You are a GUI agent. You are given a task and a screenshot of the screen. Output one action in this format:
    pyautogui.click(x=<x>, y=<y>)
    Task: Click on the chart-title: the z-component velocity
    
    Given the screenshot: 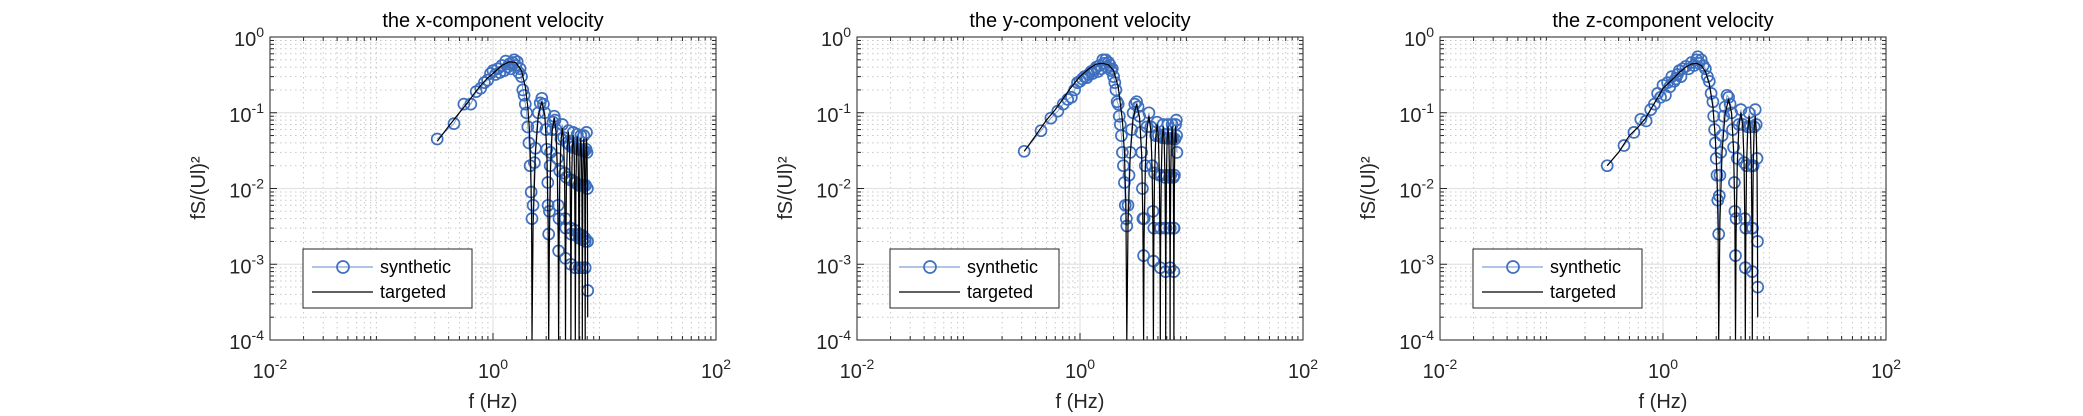 What is the action you would take?
    pyautogui.click(x=1662, y=21)
    